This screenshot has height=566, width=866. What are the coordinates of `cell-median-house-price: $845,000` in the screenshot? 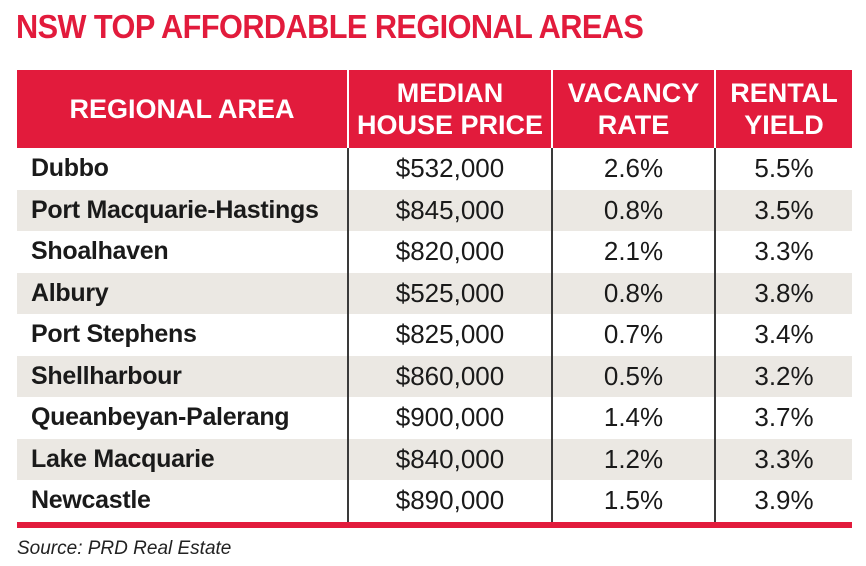 It's located at (450, 210).